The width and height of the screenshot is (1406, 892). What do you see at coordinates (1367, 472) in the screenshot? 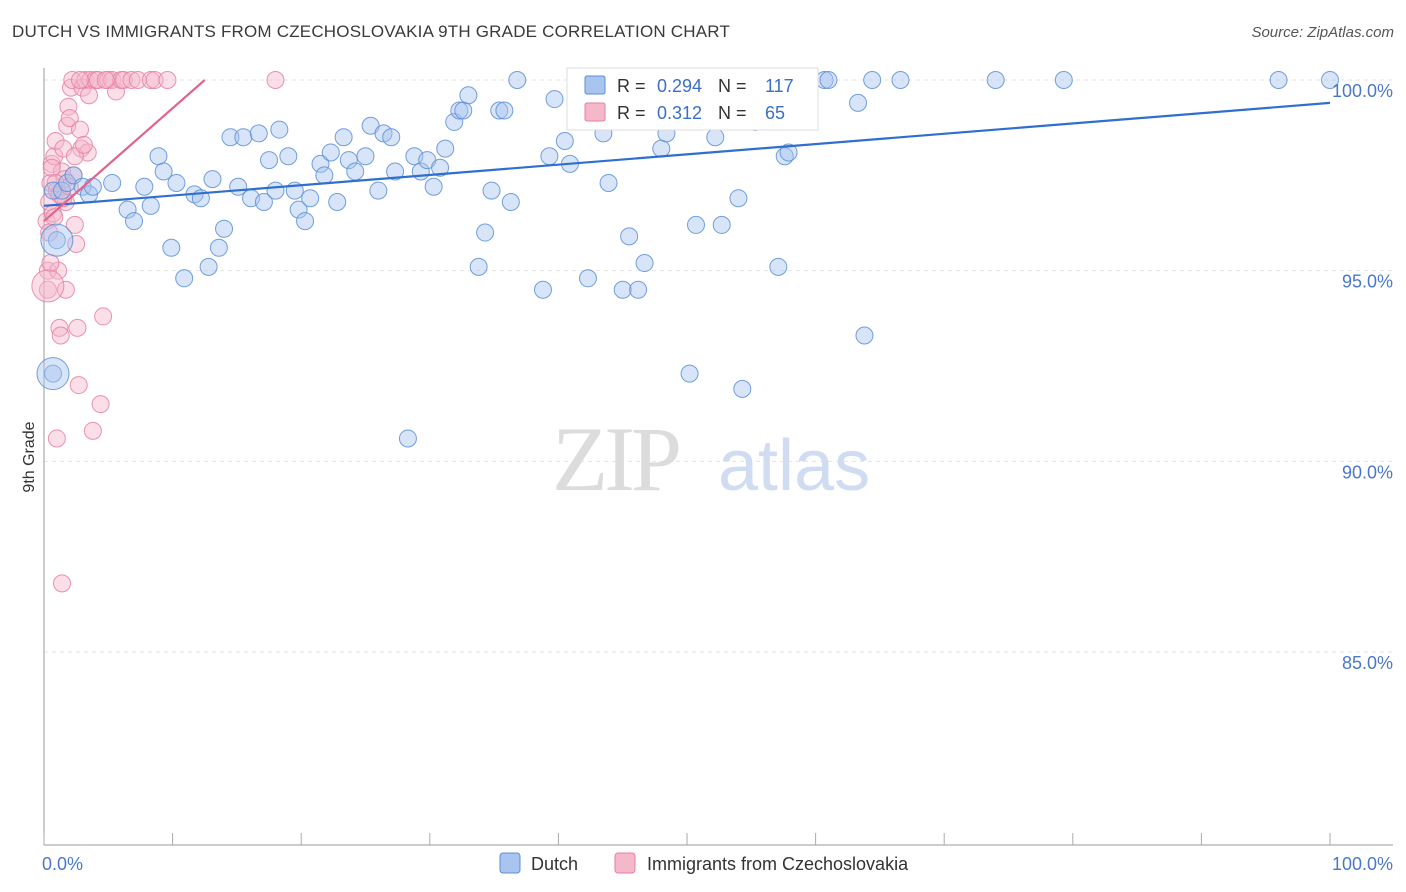
I see `y-tick-label-2: 90.0%` at bounding box center [1367, 472].